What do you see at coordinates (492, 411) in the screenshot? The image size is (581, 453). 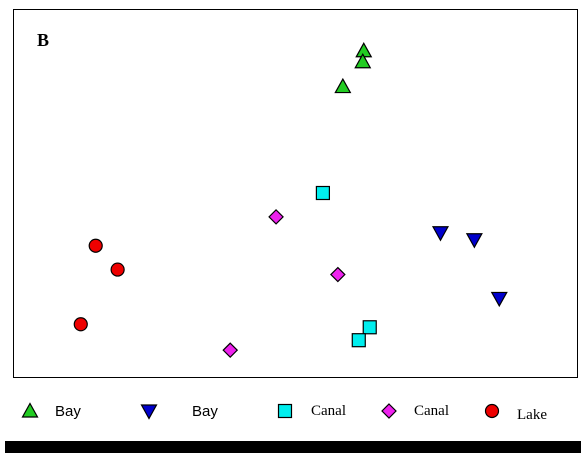 I see `legend-marker-circle` at bounding box center [492, 411].